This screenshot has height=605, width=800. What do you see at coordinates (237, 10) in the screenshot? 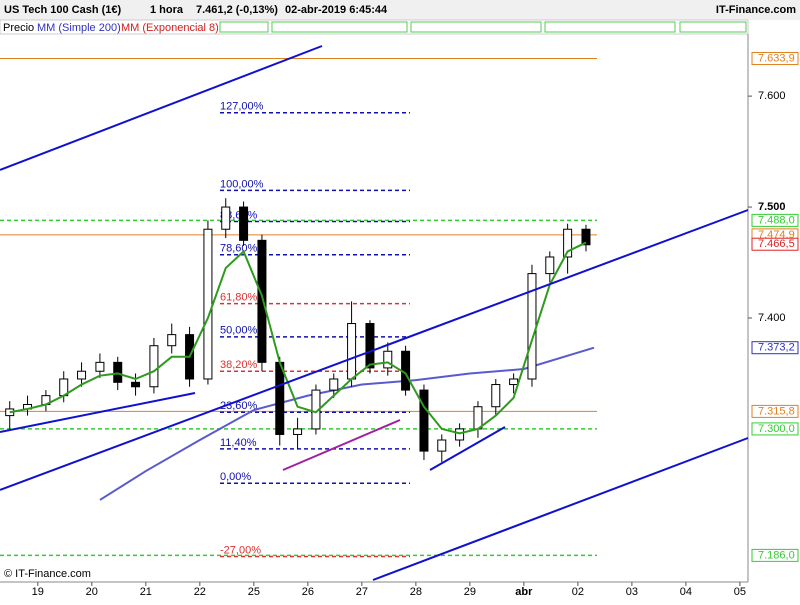
I see `last-price: 7.461,2 (-0,13%)` at bounding box center [237, 10].